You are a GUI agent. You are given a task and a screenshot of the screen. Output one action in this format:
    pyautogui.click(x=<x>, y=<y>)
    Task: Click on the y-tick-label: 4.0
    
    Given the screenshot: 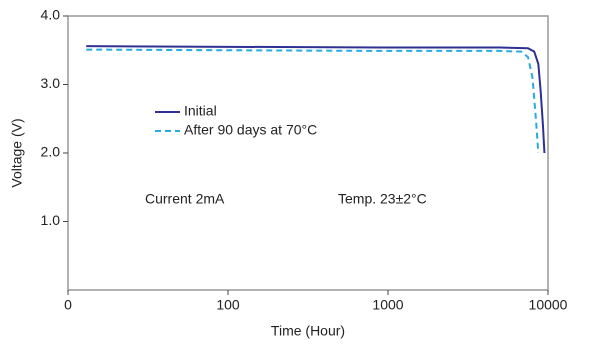 What is the action you would take?
    pyautogui.click(x=51, y=15)
    